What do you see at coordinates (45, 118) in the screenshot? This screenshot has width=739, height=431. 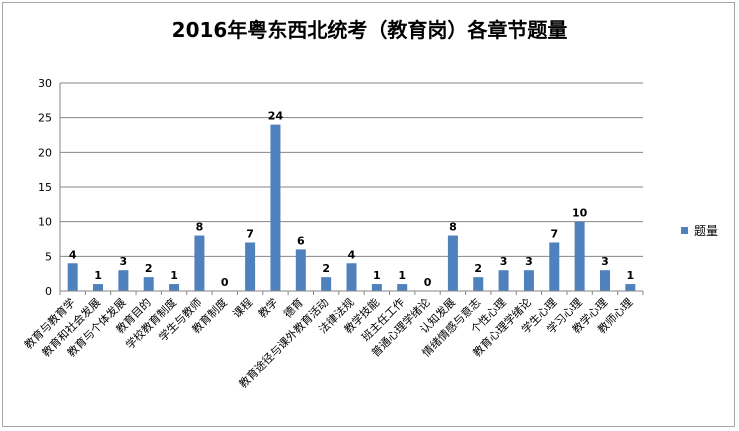 I see `y-tick-label: 25` at bounding box center [45, 118].